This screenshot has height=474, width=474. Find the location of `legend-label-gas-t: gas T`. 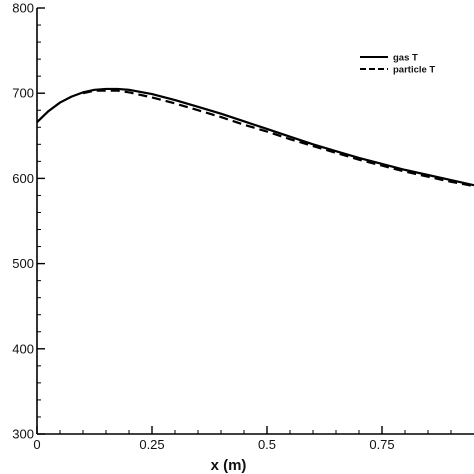

legend-label-gas-t: gas T is located at coordinates (405, 58).